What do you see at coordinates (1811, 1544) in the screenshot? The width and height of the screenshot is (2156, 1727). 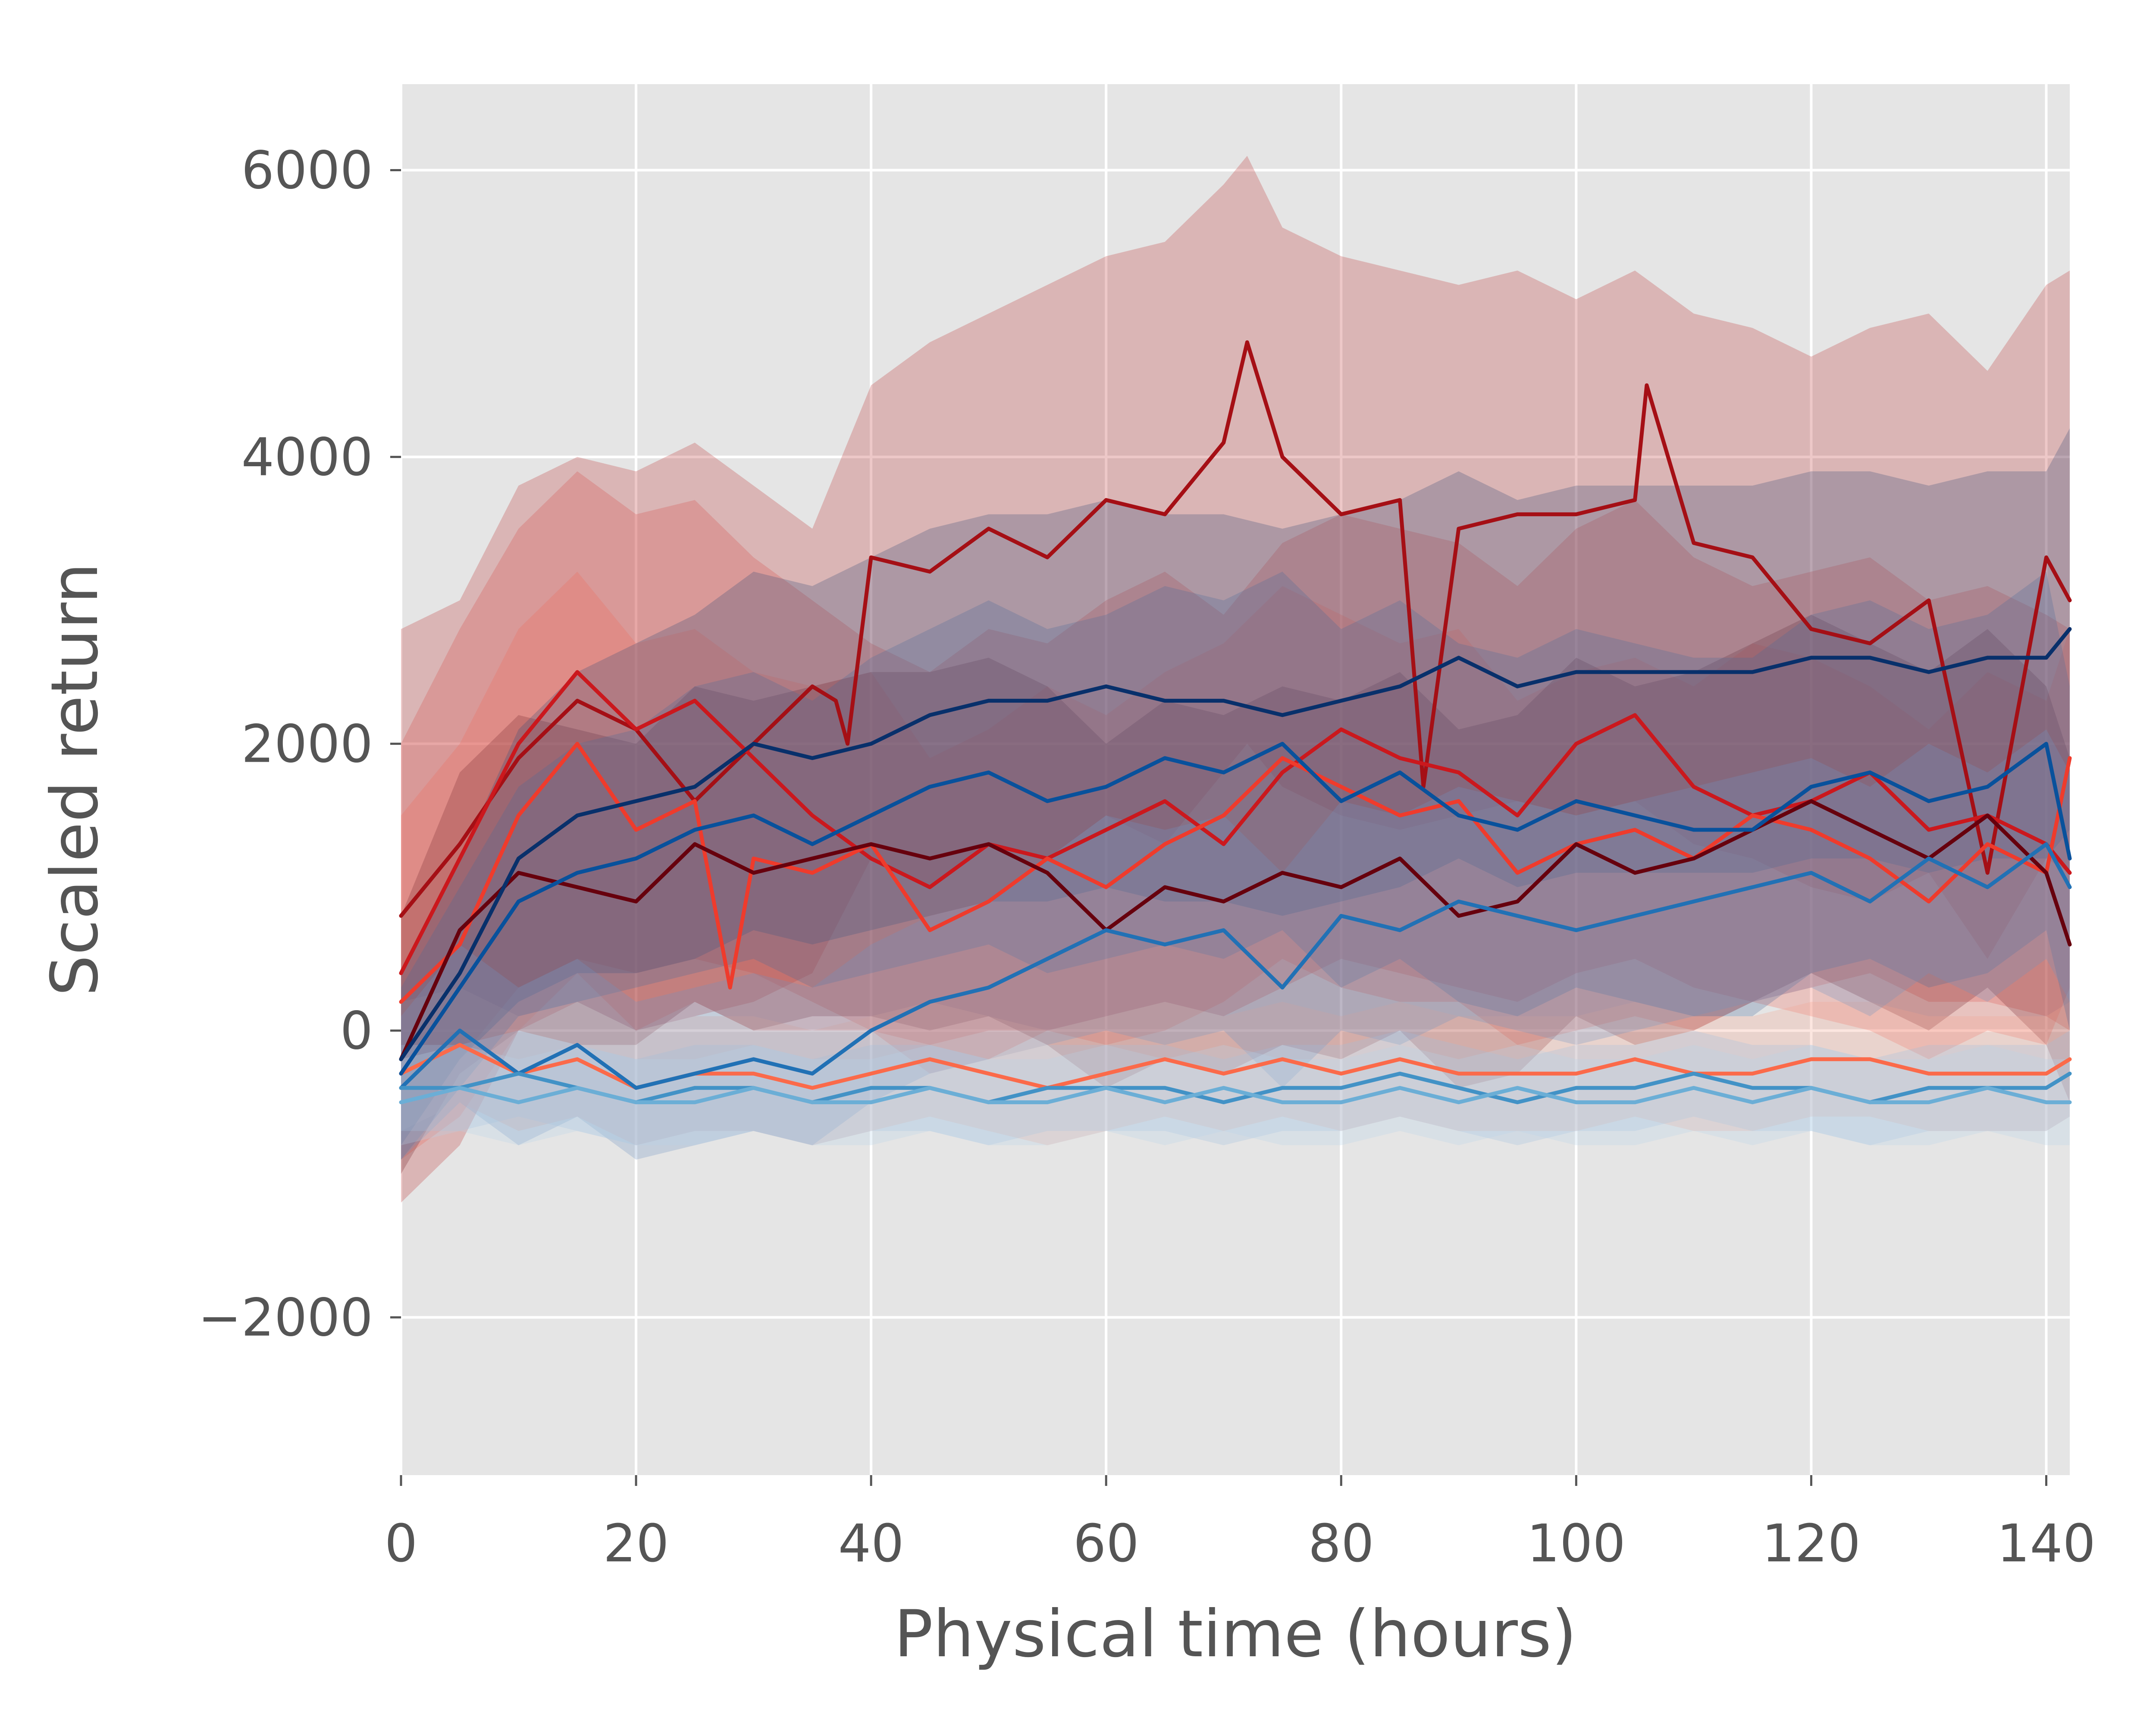 I see `x-tick-label: 120` at bounding box center [1811, 1544].